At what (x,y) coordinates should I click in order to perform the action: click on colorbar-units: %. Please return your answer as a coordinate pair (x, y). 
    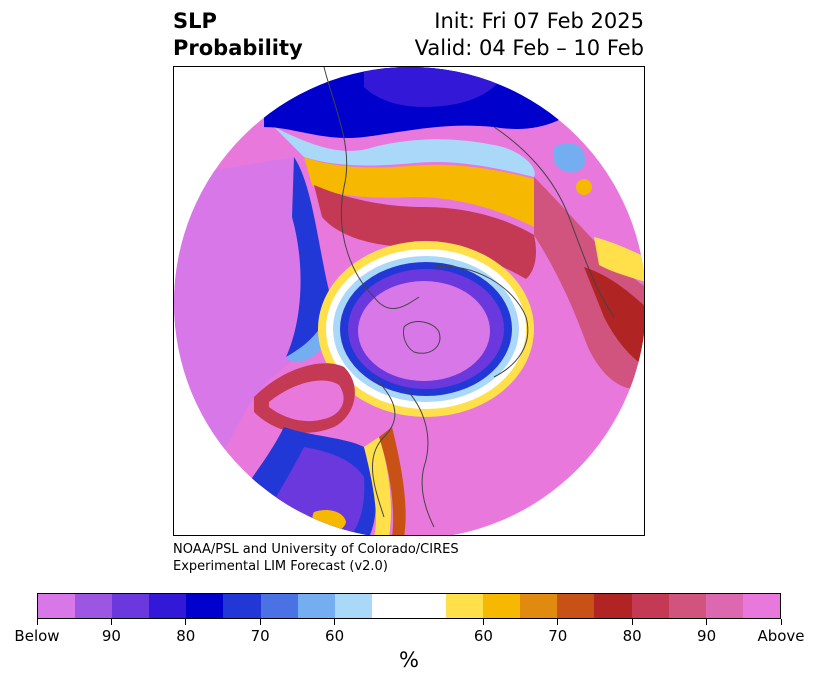
    Looking at the image, I should click on (409, 660).